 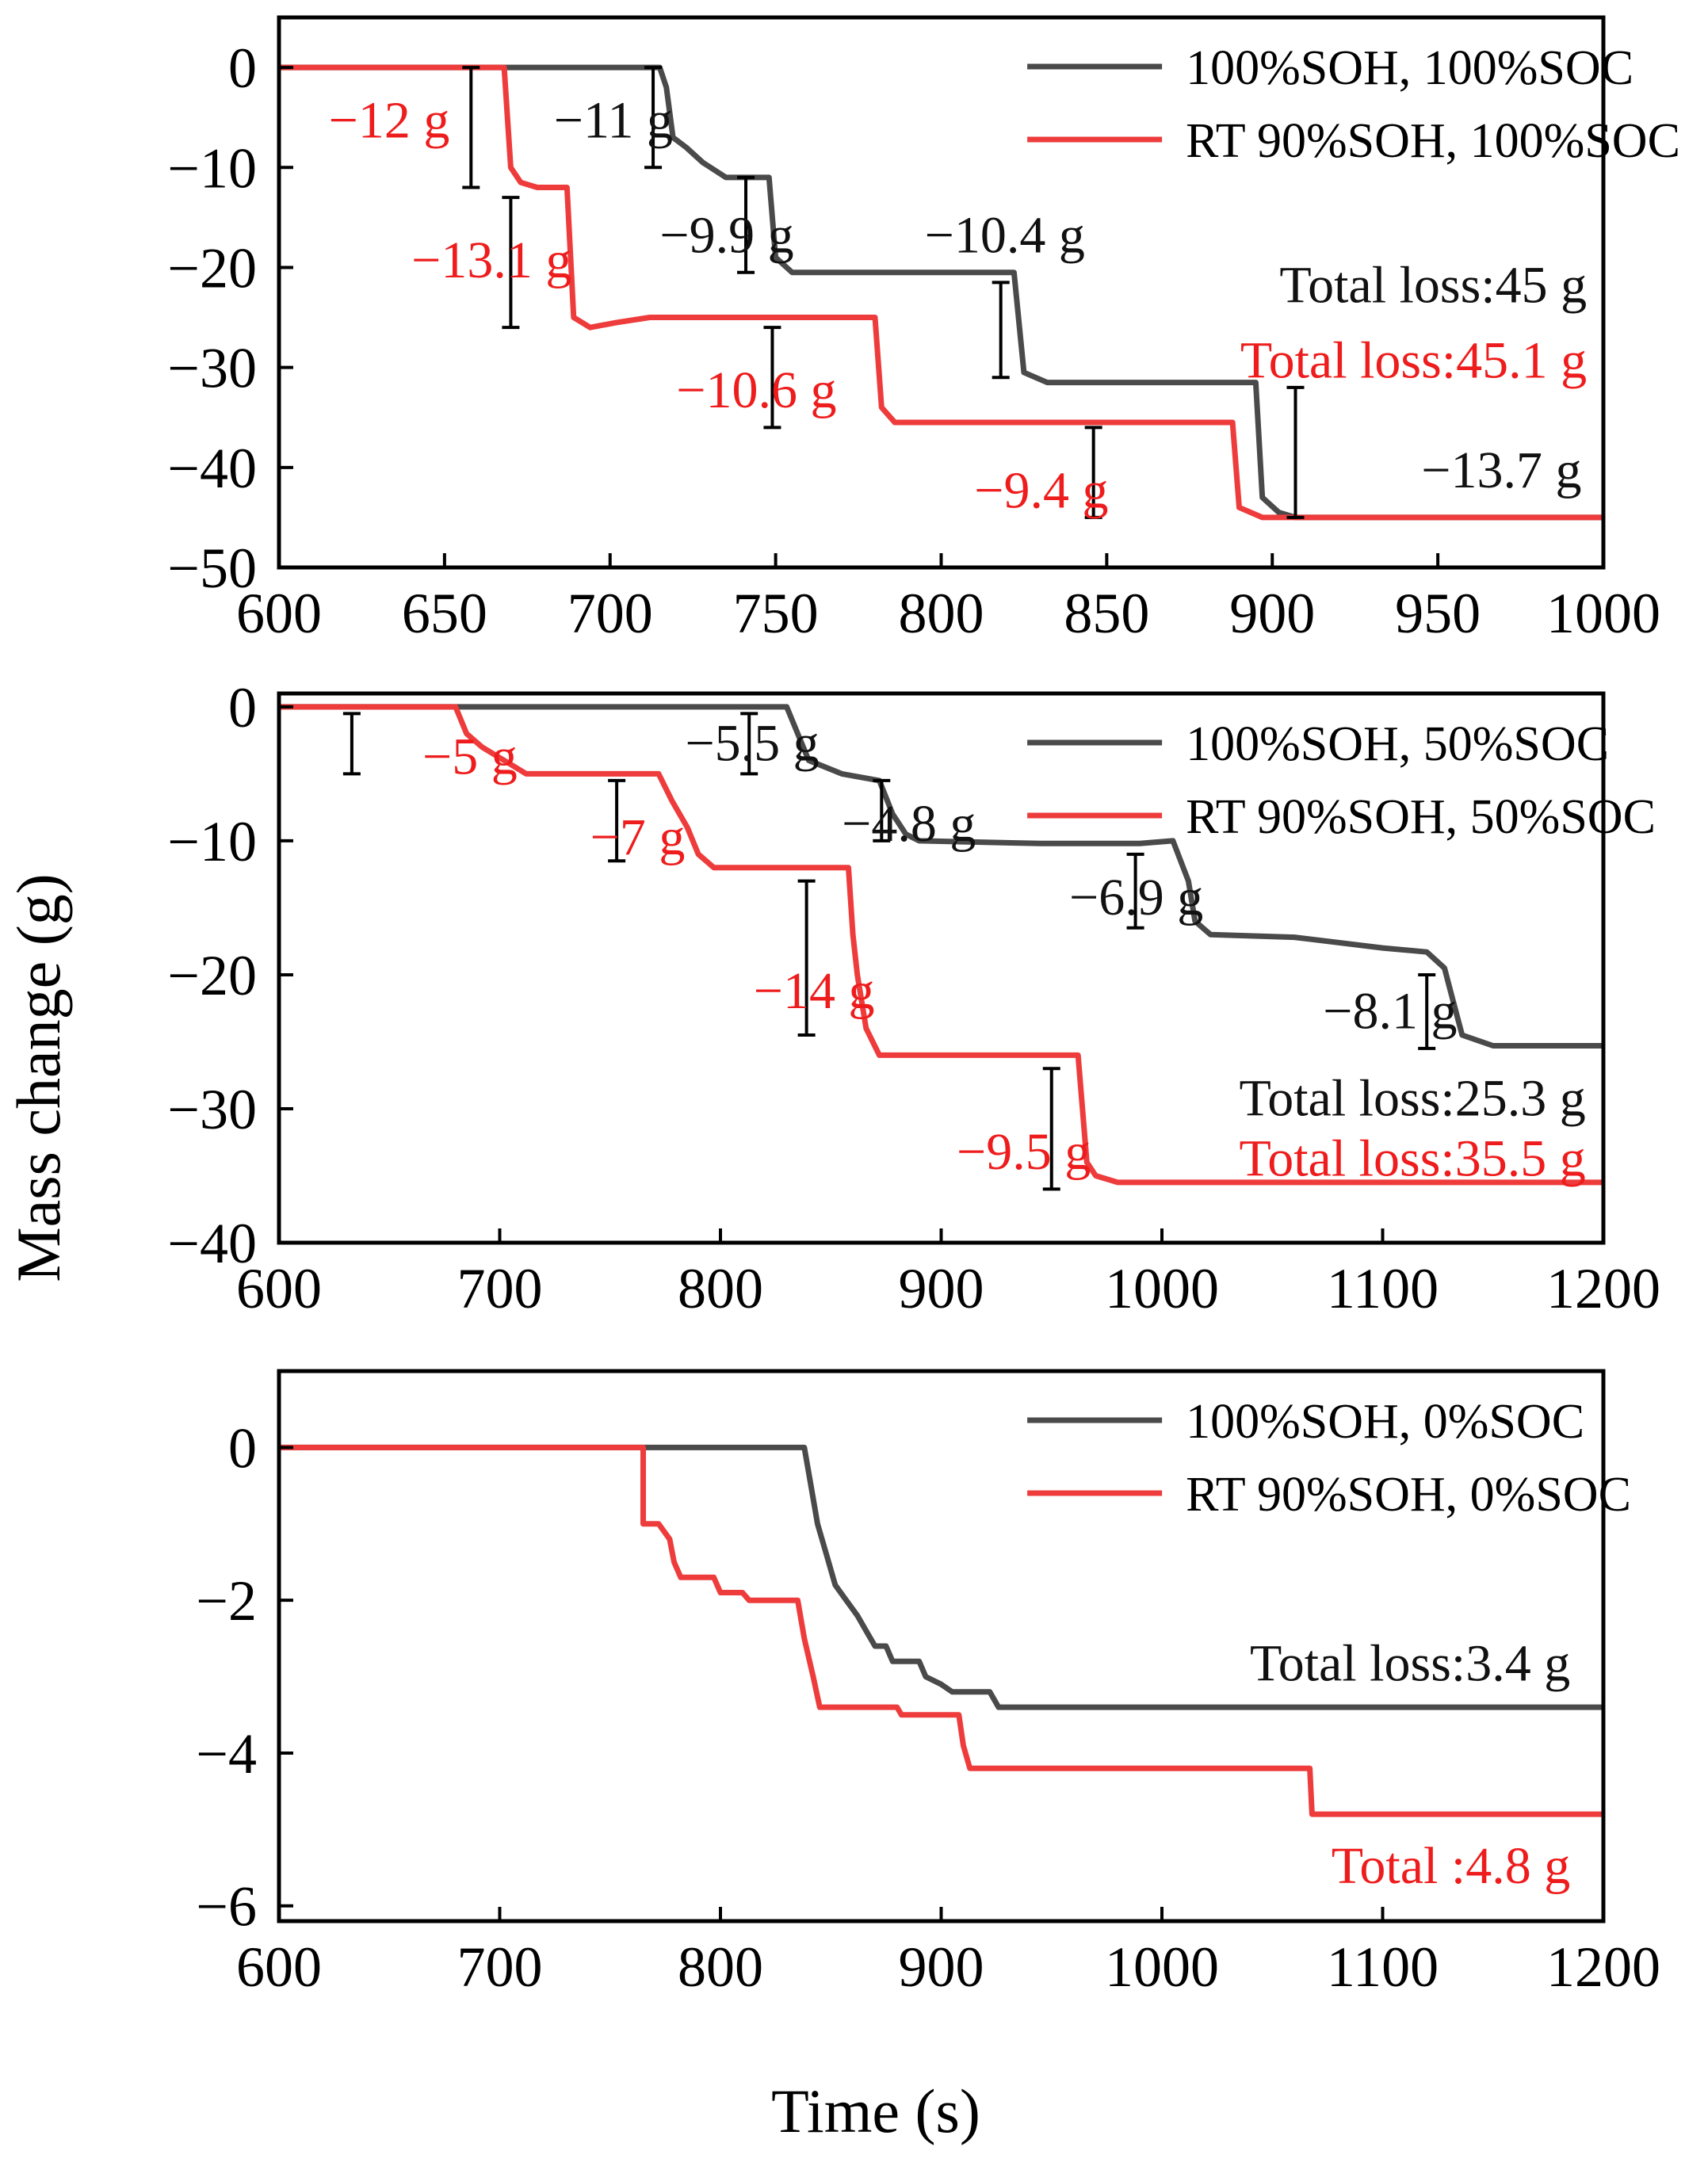 I want to click on annotation-label-6: −14 g, so click(x=814, y=991).